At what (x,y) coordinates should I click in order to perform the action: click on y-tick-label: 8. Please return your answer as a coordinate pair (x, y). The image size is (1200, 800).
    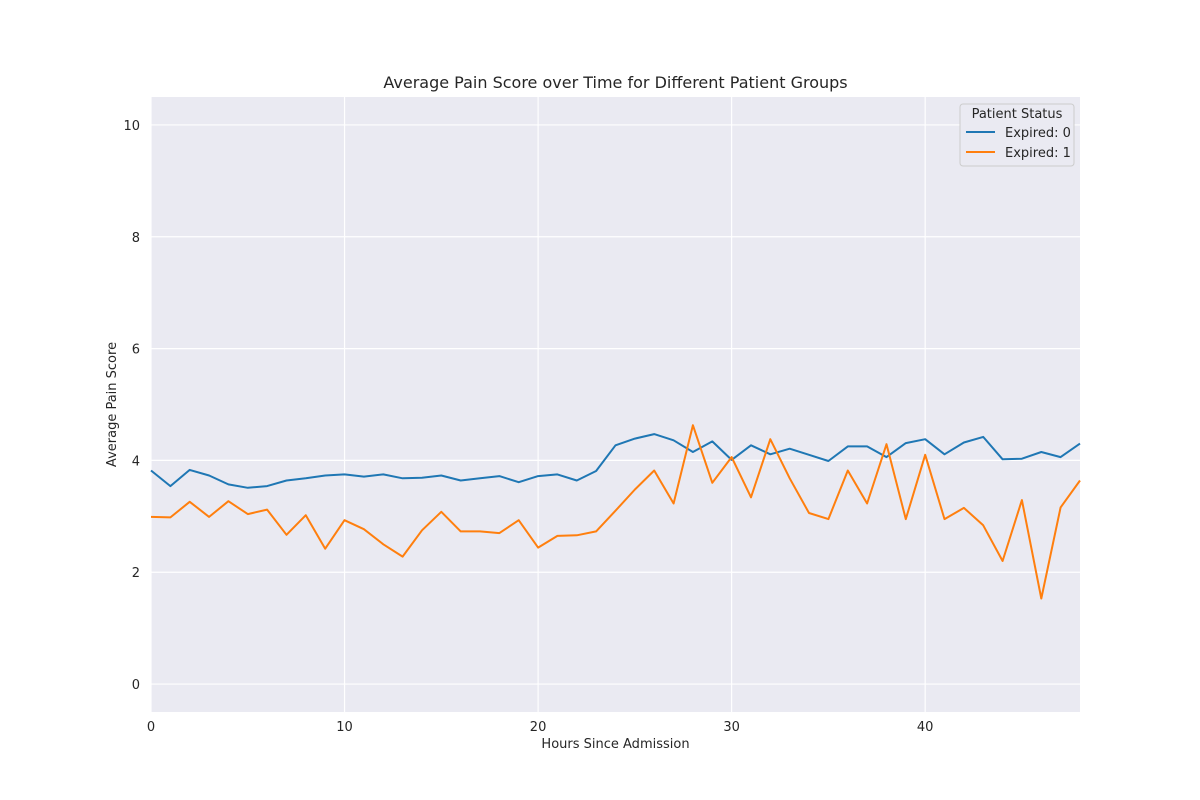
    Looking at the image, I should click on (136, 238).